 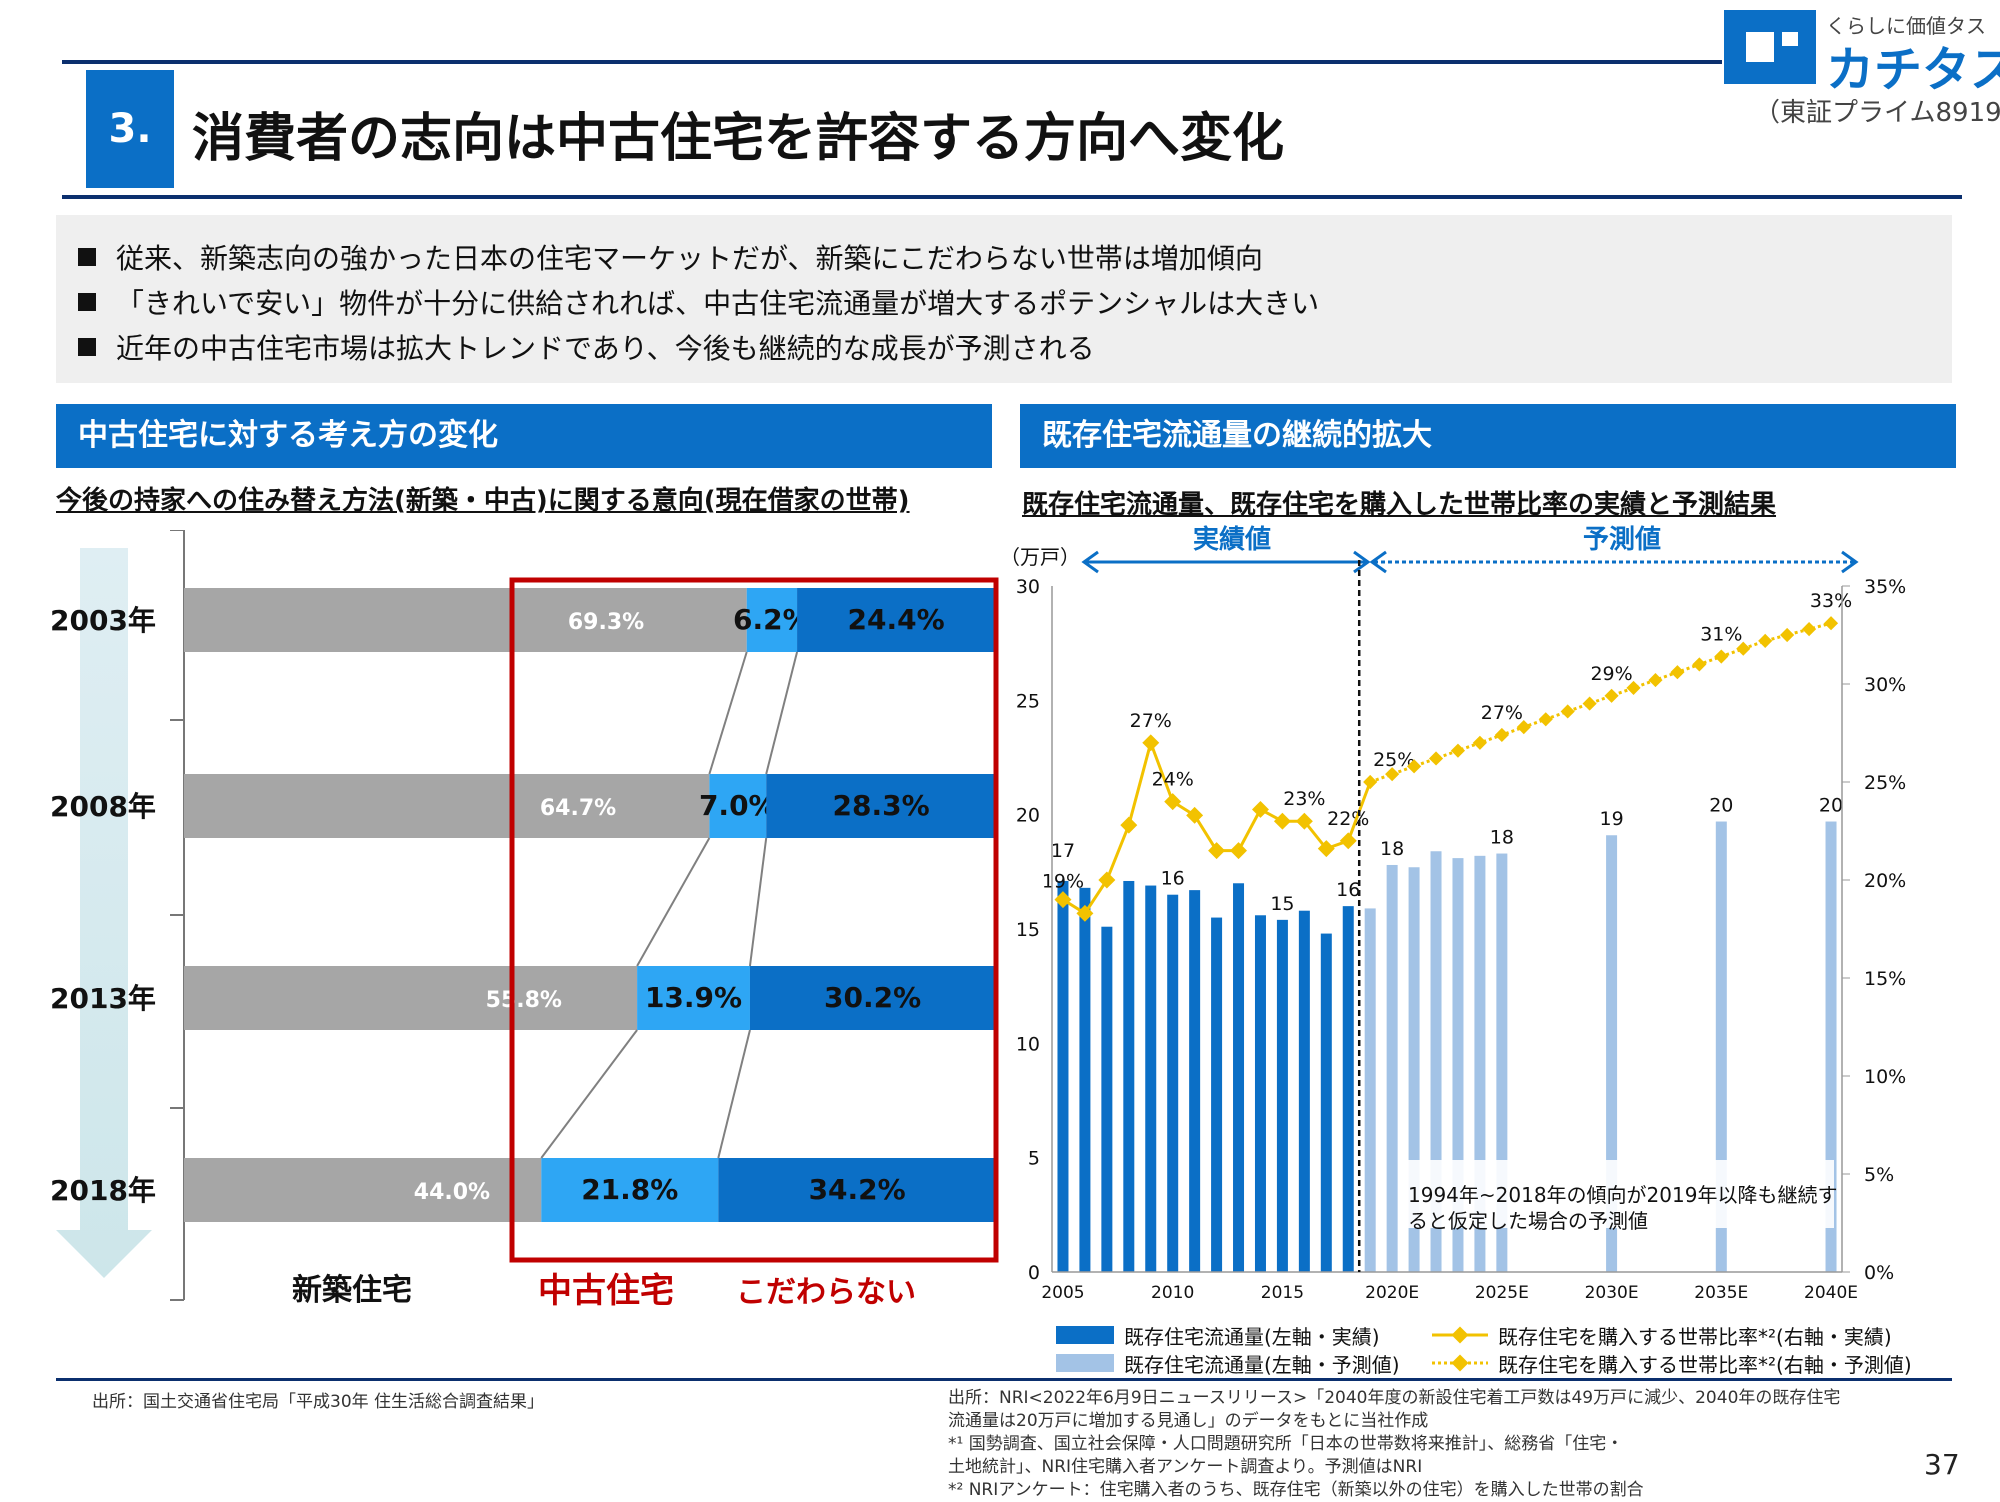 What do you see at coordinates (1831, 1293) in the screenshot?
I see `x-axis-tick: 2040E` at bounding box center [1831, 1293].